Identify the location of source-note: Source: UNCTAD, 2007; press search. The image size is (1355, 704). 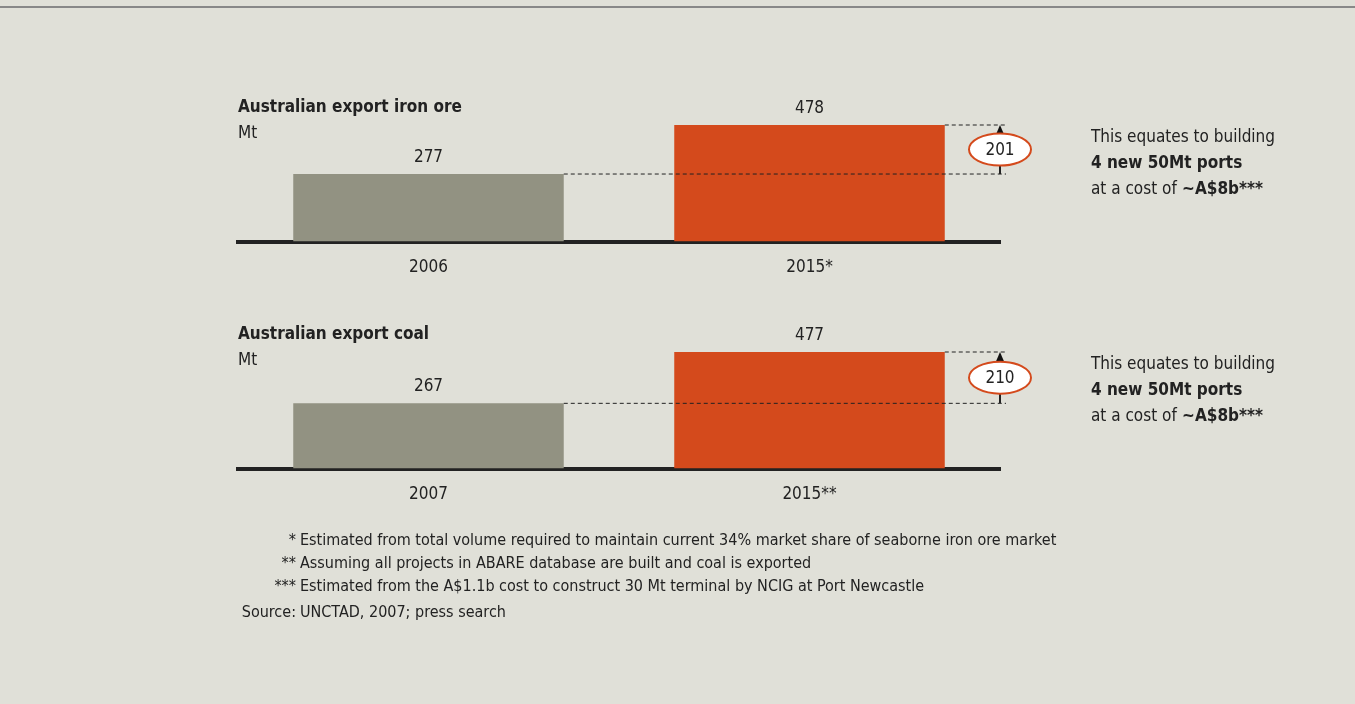
(373, 611).